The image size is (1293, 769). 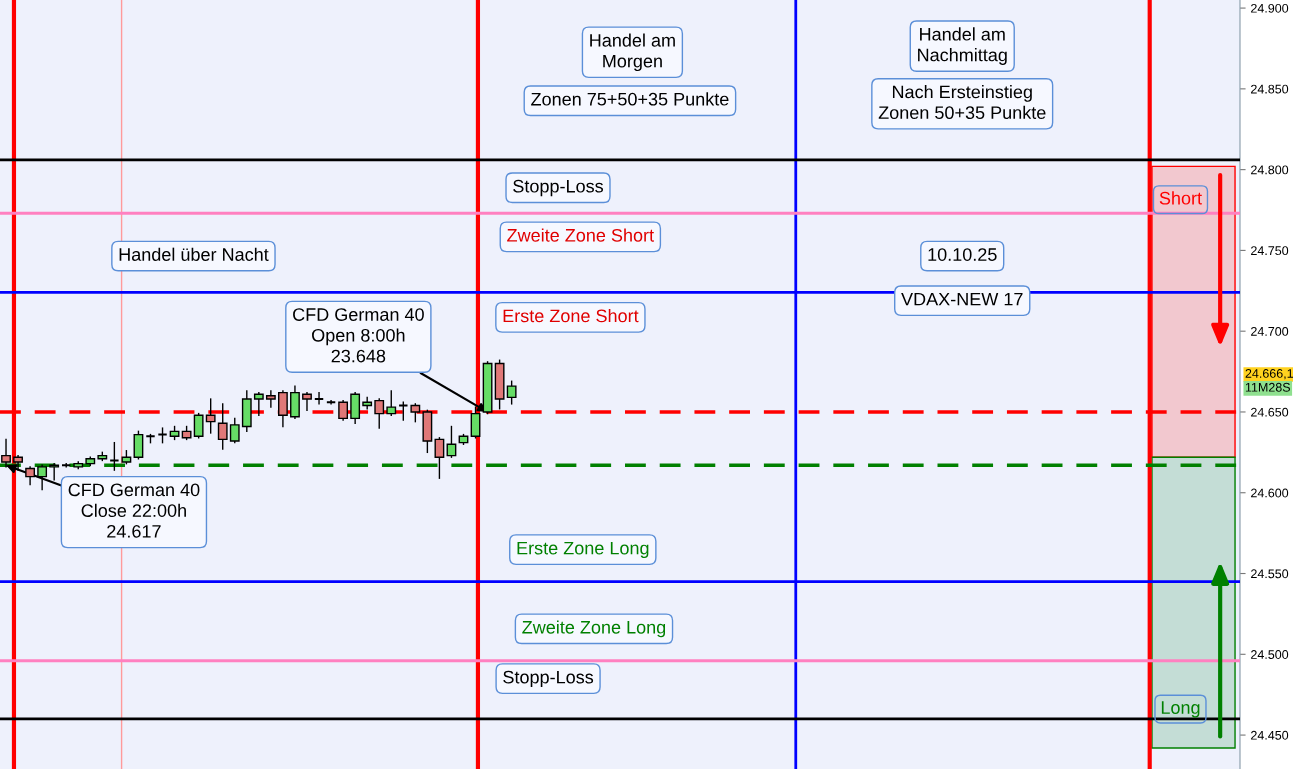 What do you see at coordinates (632, 52) in the screenshot?
I see `annotation: Handel am Morgen` at bounding box center [632, 52].